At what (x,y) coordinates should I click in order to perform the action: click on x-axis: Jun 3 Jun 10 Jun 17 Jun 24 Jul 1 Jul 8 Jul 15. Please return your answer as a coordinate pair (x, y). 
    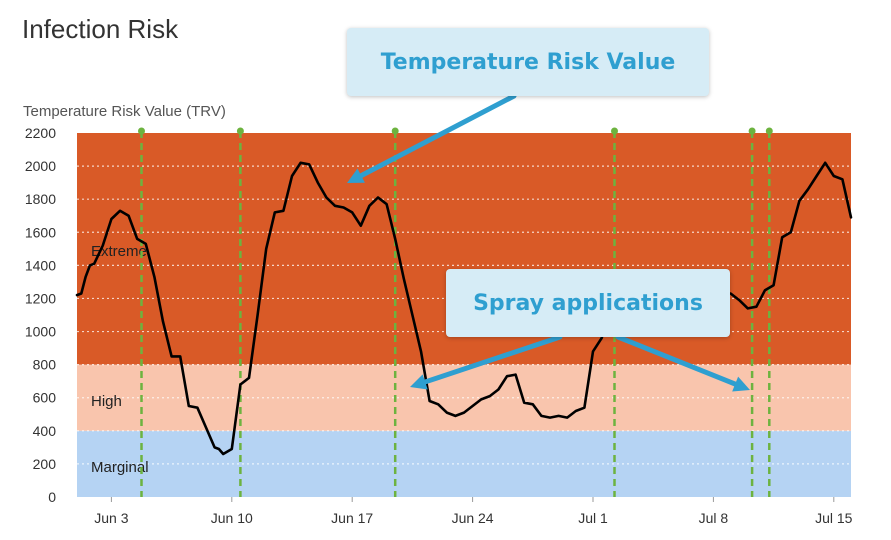
    Looking at the image, I should click on (473, 511).